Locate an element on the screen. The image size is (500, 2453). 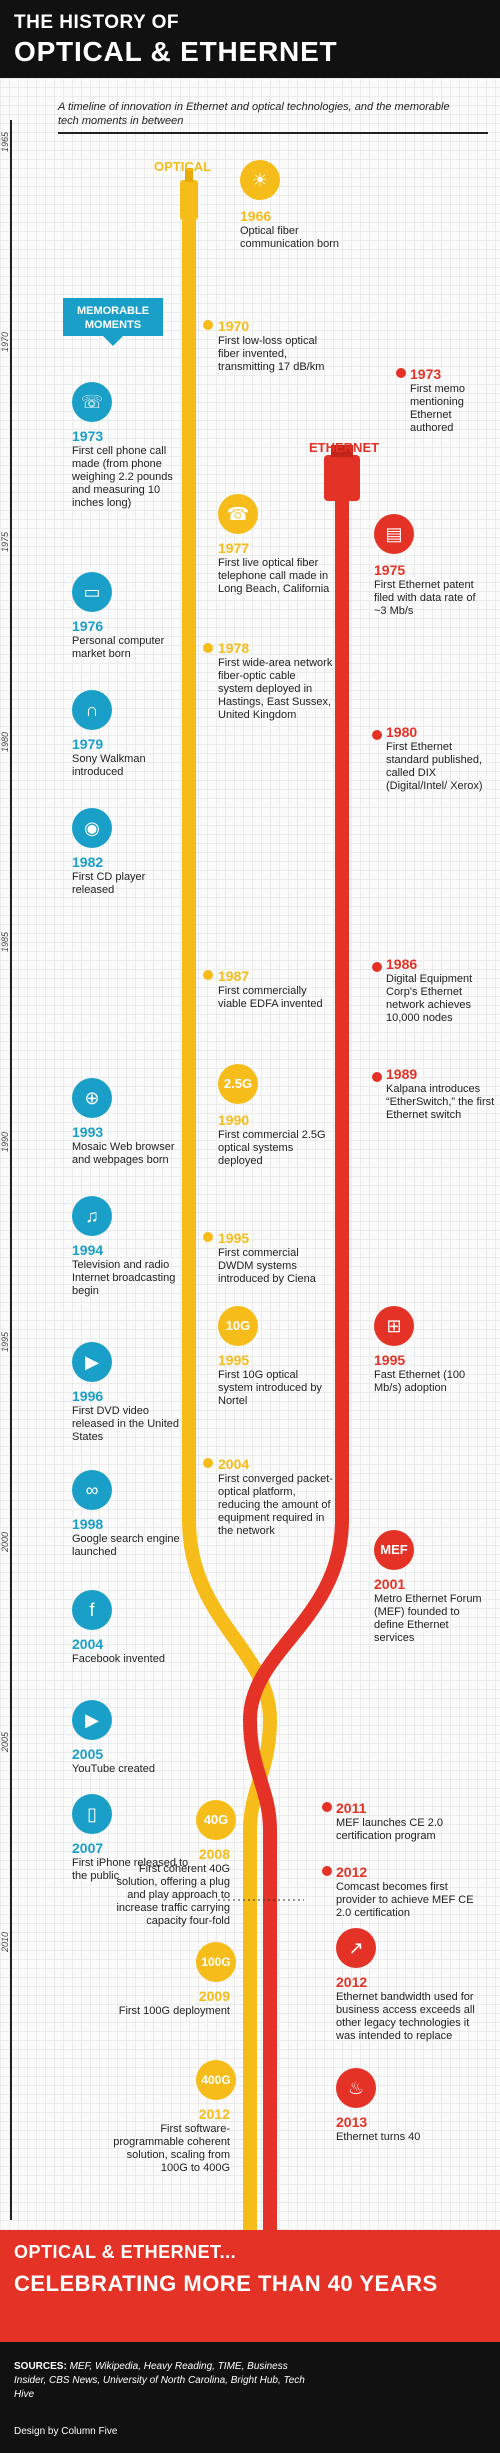
memorable-event-1976: 1976 Personal computer market born is located at coordinates (118, 639).